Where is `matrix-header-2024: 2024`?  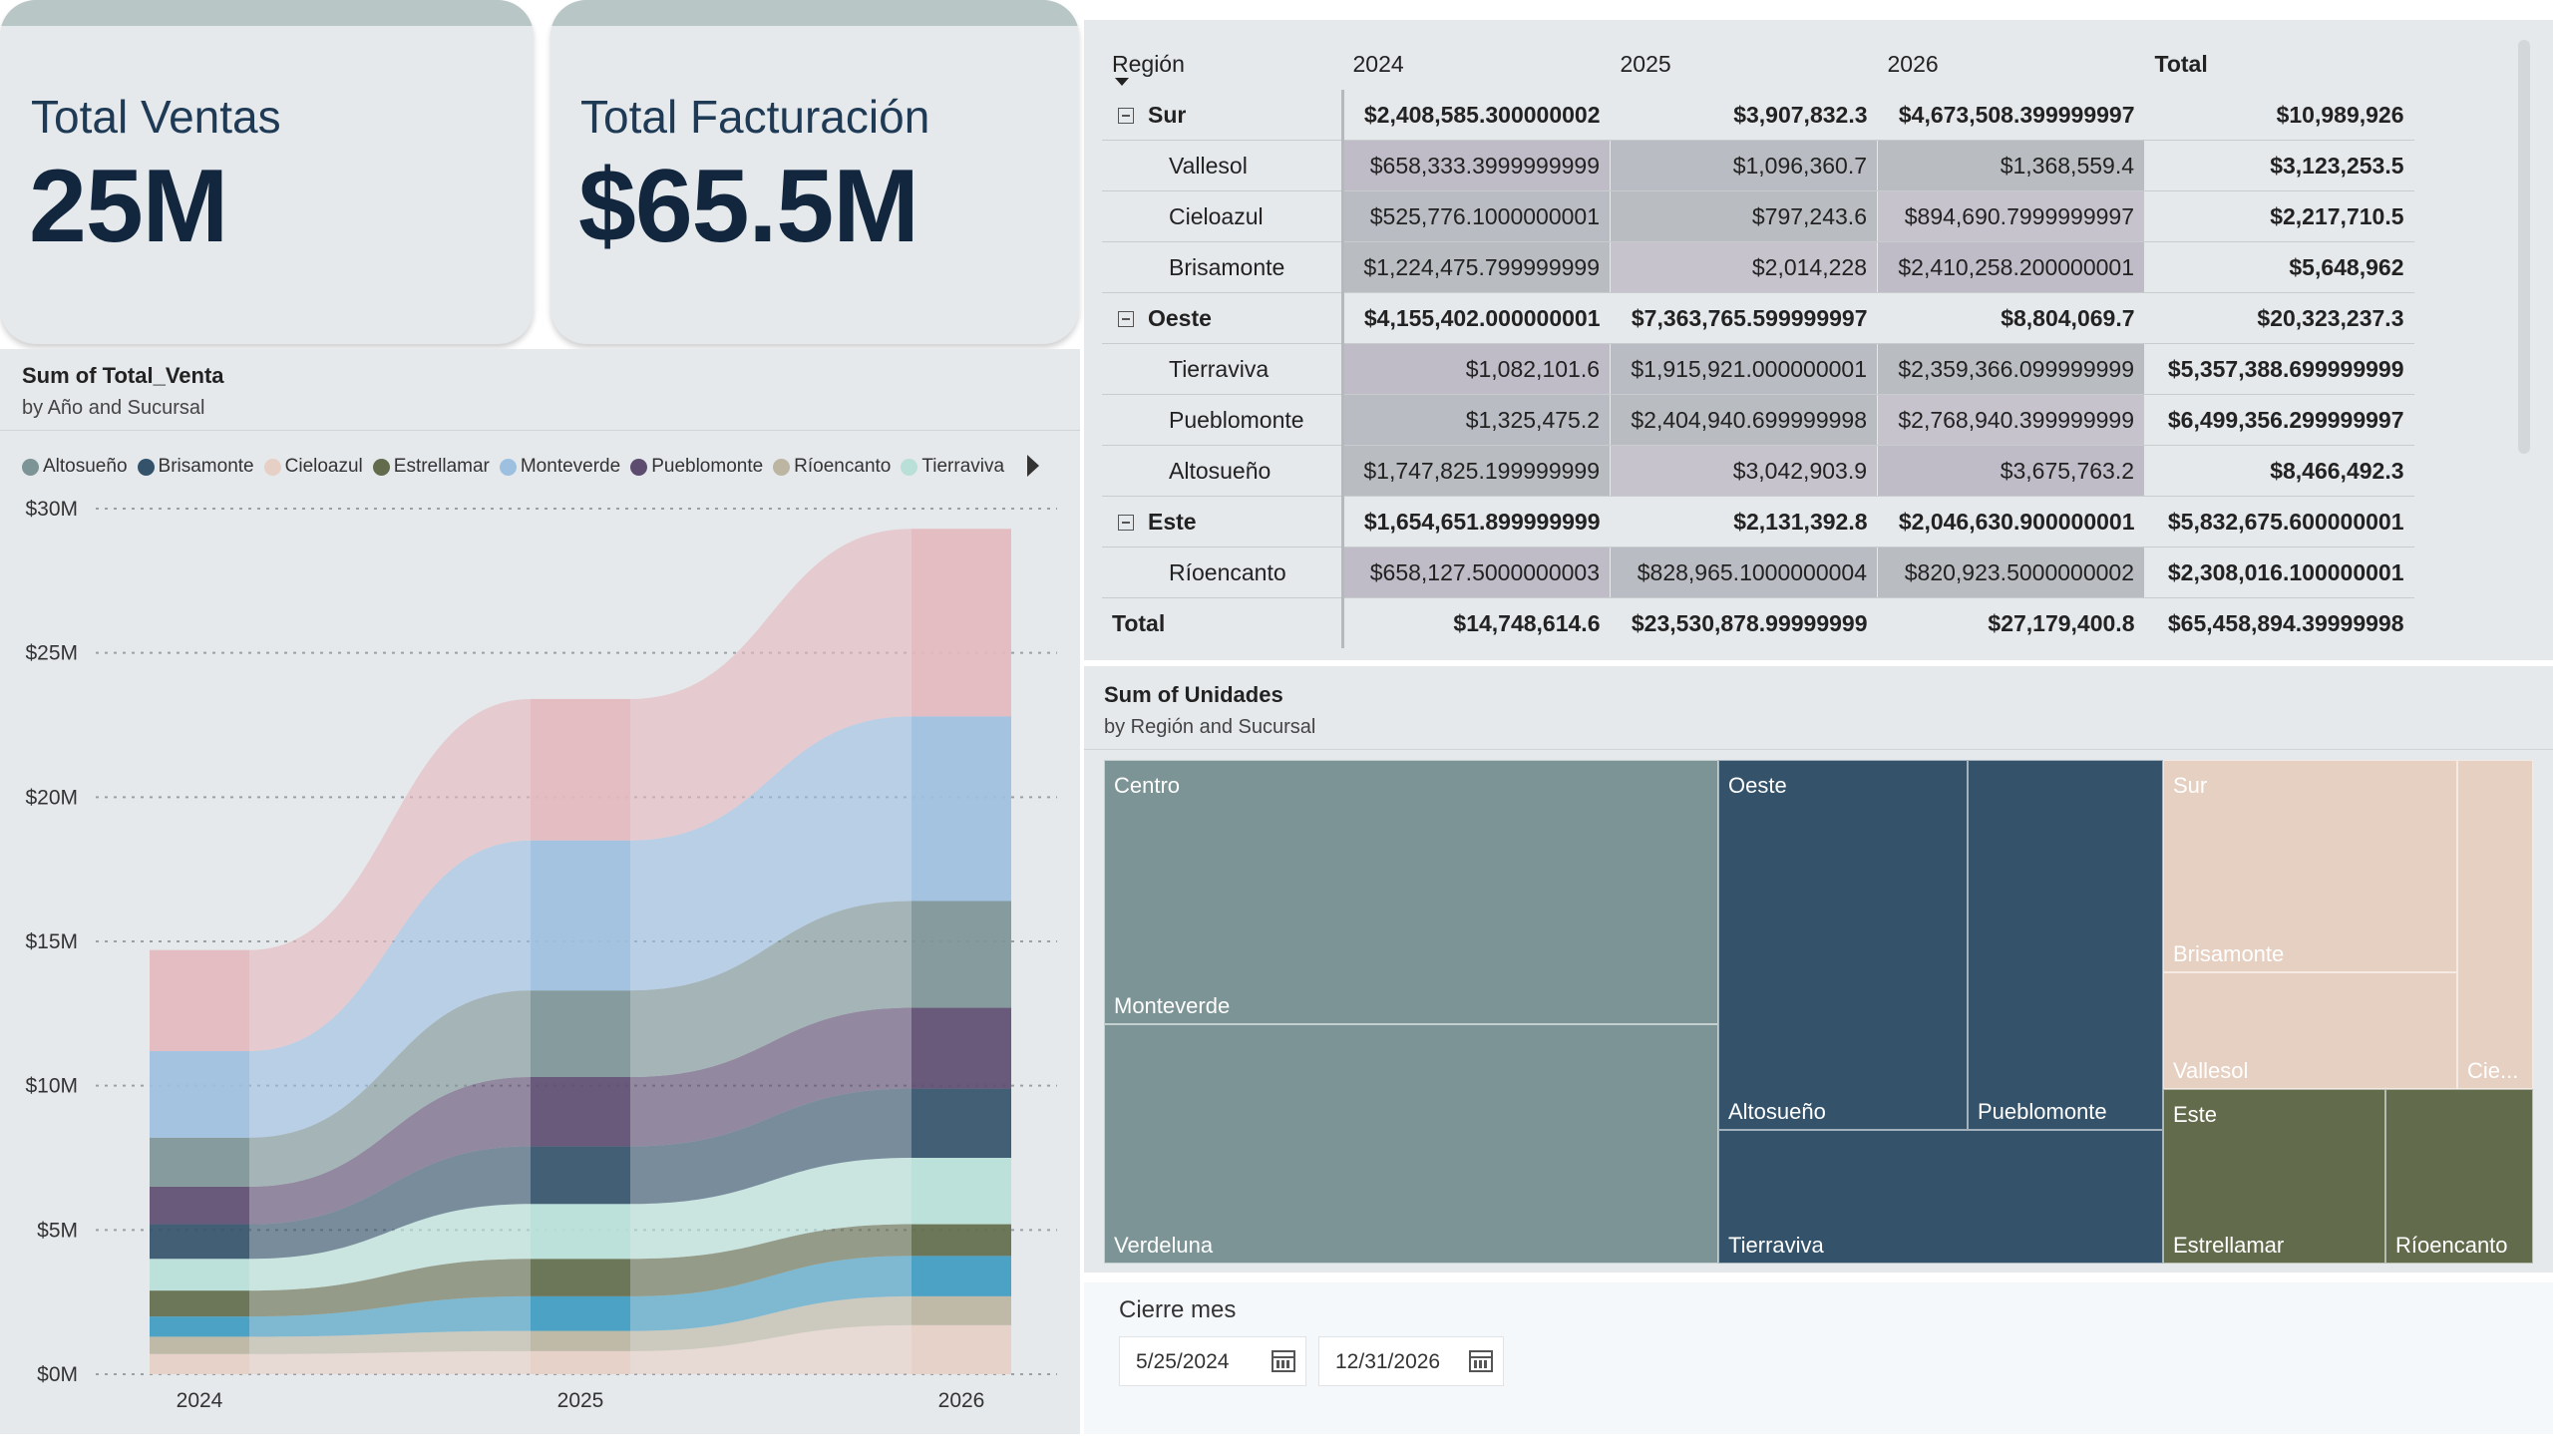 matrix-header-2024: 2024 is located at coordinates (1378, 63).